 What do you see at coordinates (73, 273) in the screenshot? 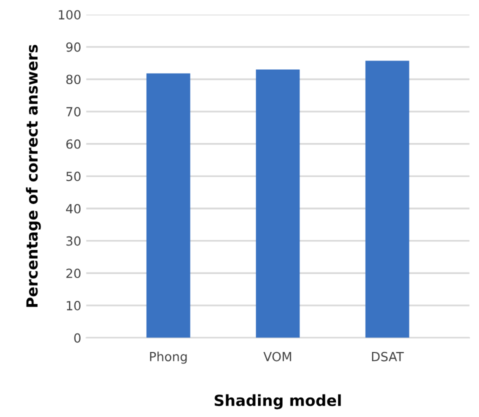
I see `y-tick-label: 20` at bounding box center [73, 273].